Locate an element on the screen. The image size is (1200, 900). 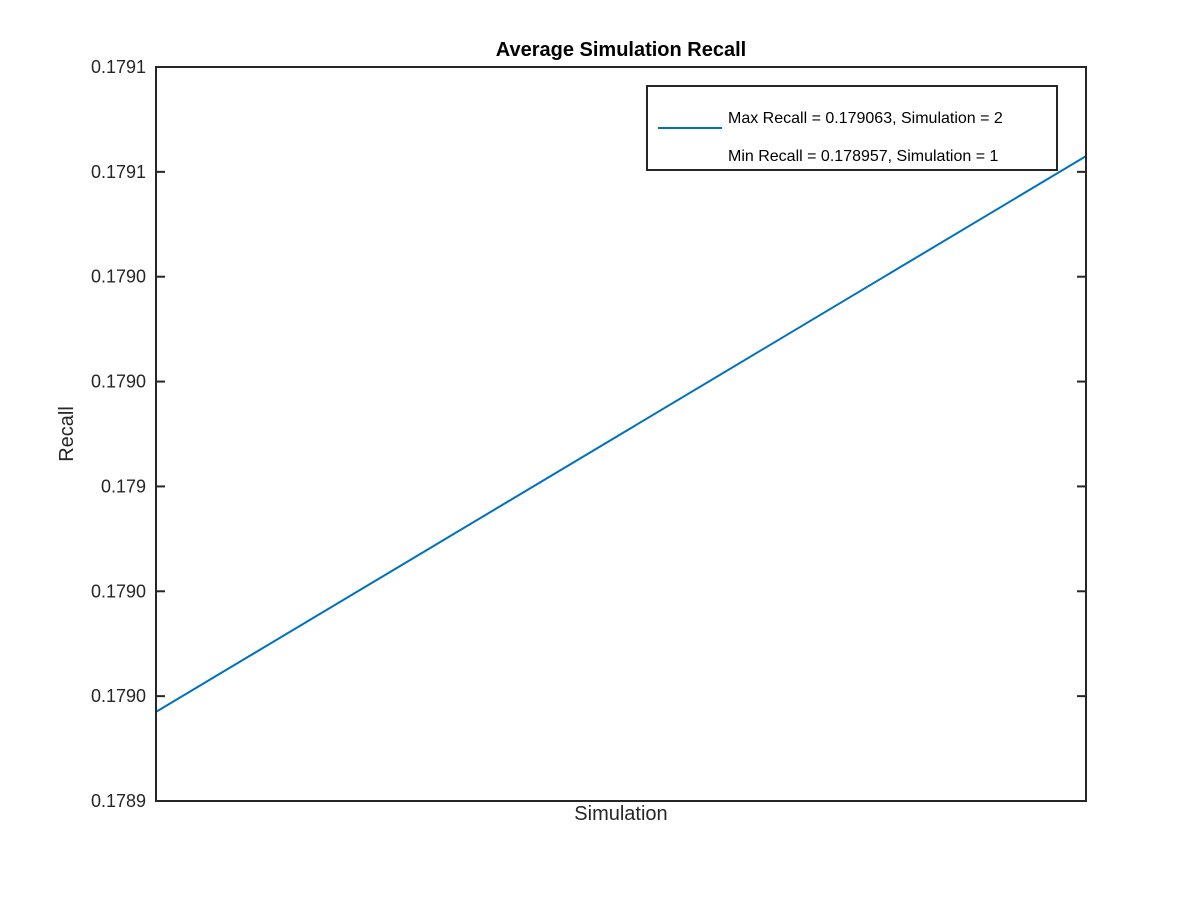
x-axis-label: Simulation is located at coordinates (620, 814).